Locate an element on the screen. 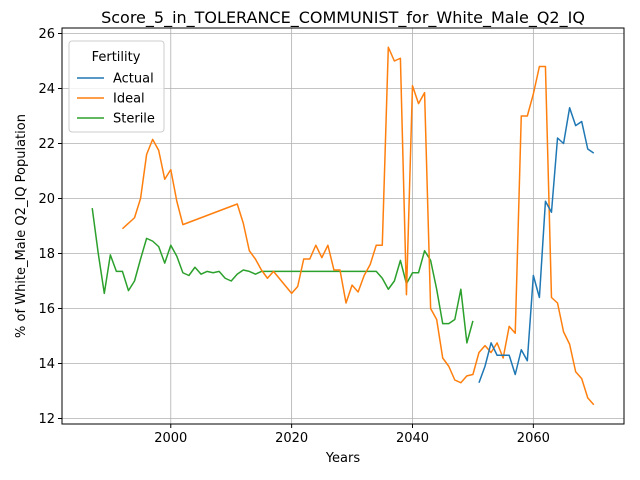 The width and height of the screenshot is (640, 480). legend-items: Actual Ideal Sterile is located at coordinates (116, 99).